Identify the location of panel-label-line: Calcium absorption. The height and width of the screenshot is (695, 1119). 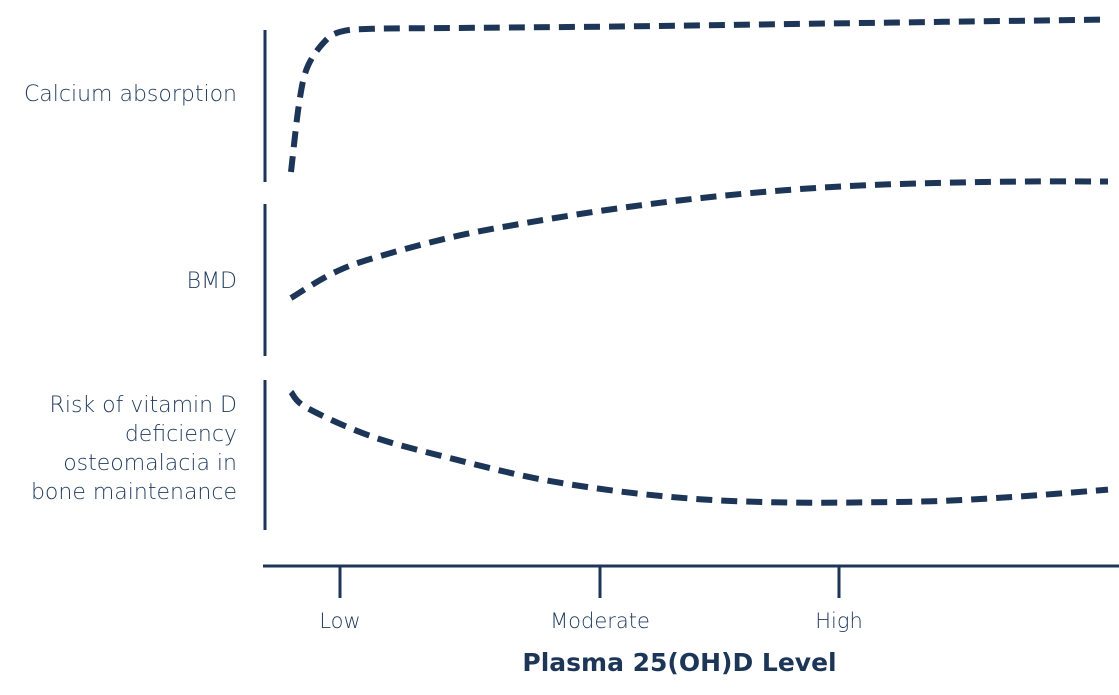
(130, 94).